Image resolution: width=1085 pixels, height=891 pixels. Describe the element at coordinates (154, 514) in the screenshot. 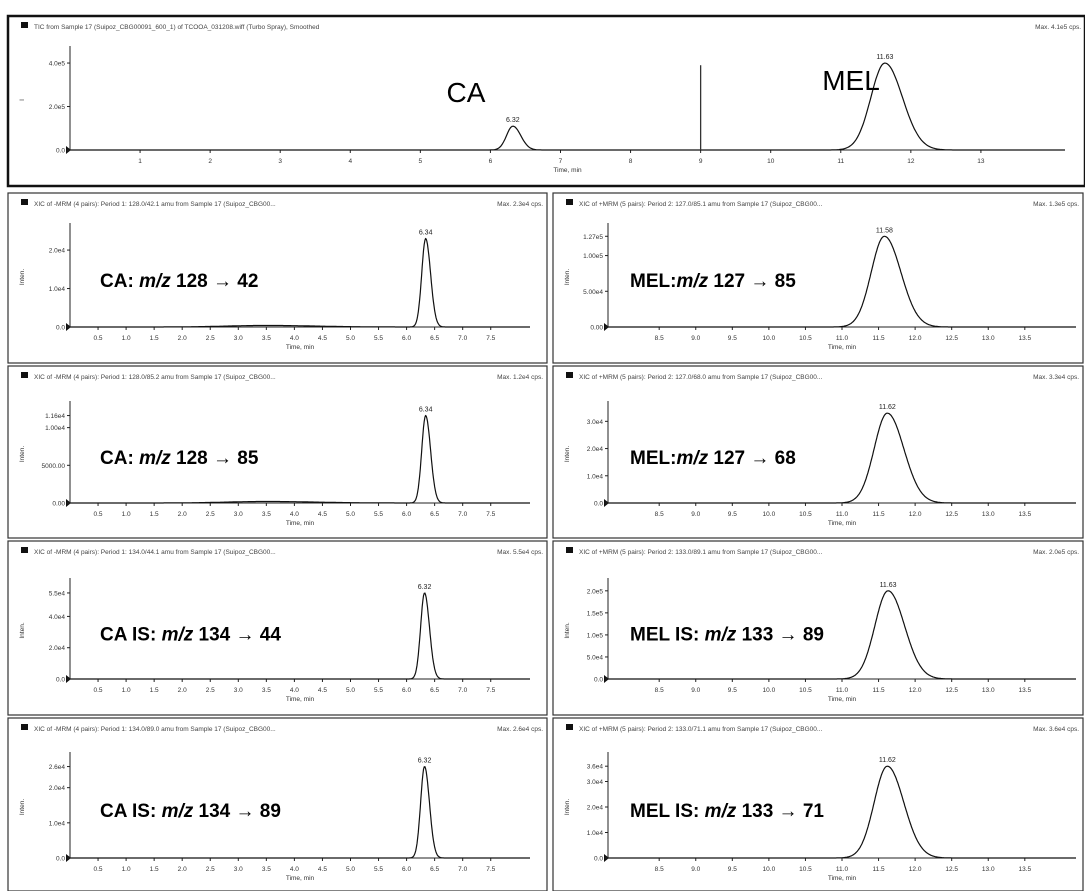

I see `x-tick-label: 1.5` at that location.